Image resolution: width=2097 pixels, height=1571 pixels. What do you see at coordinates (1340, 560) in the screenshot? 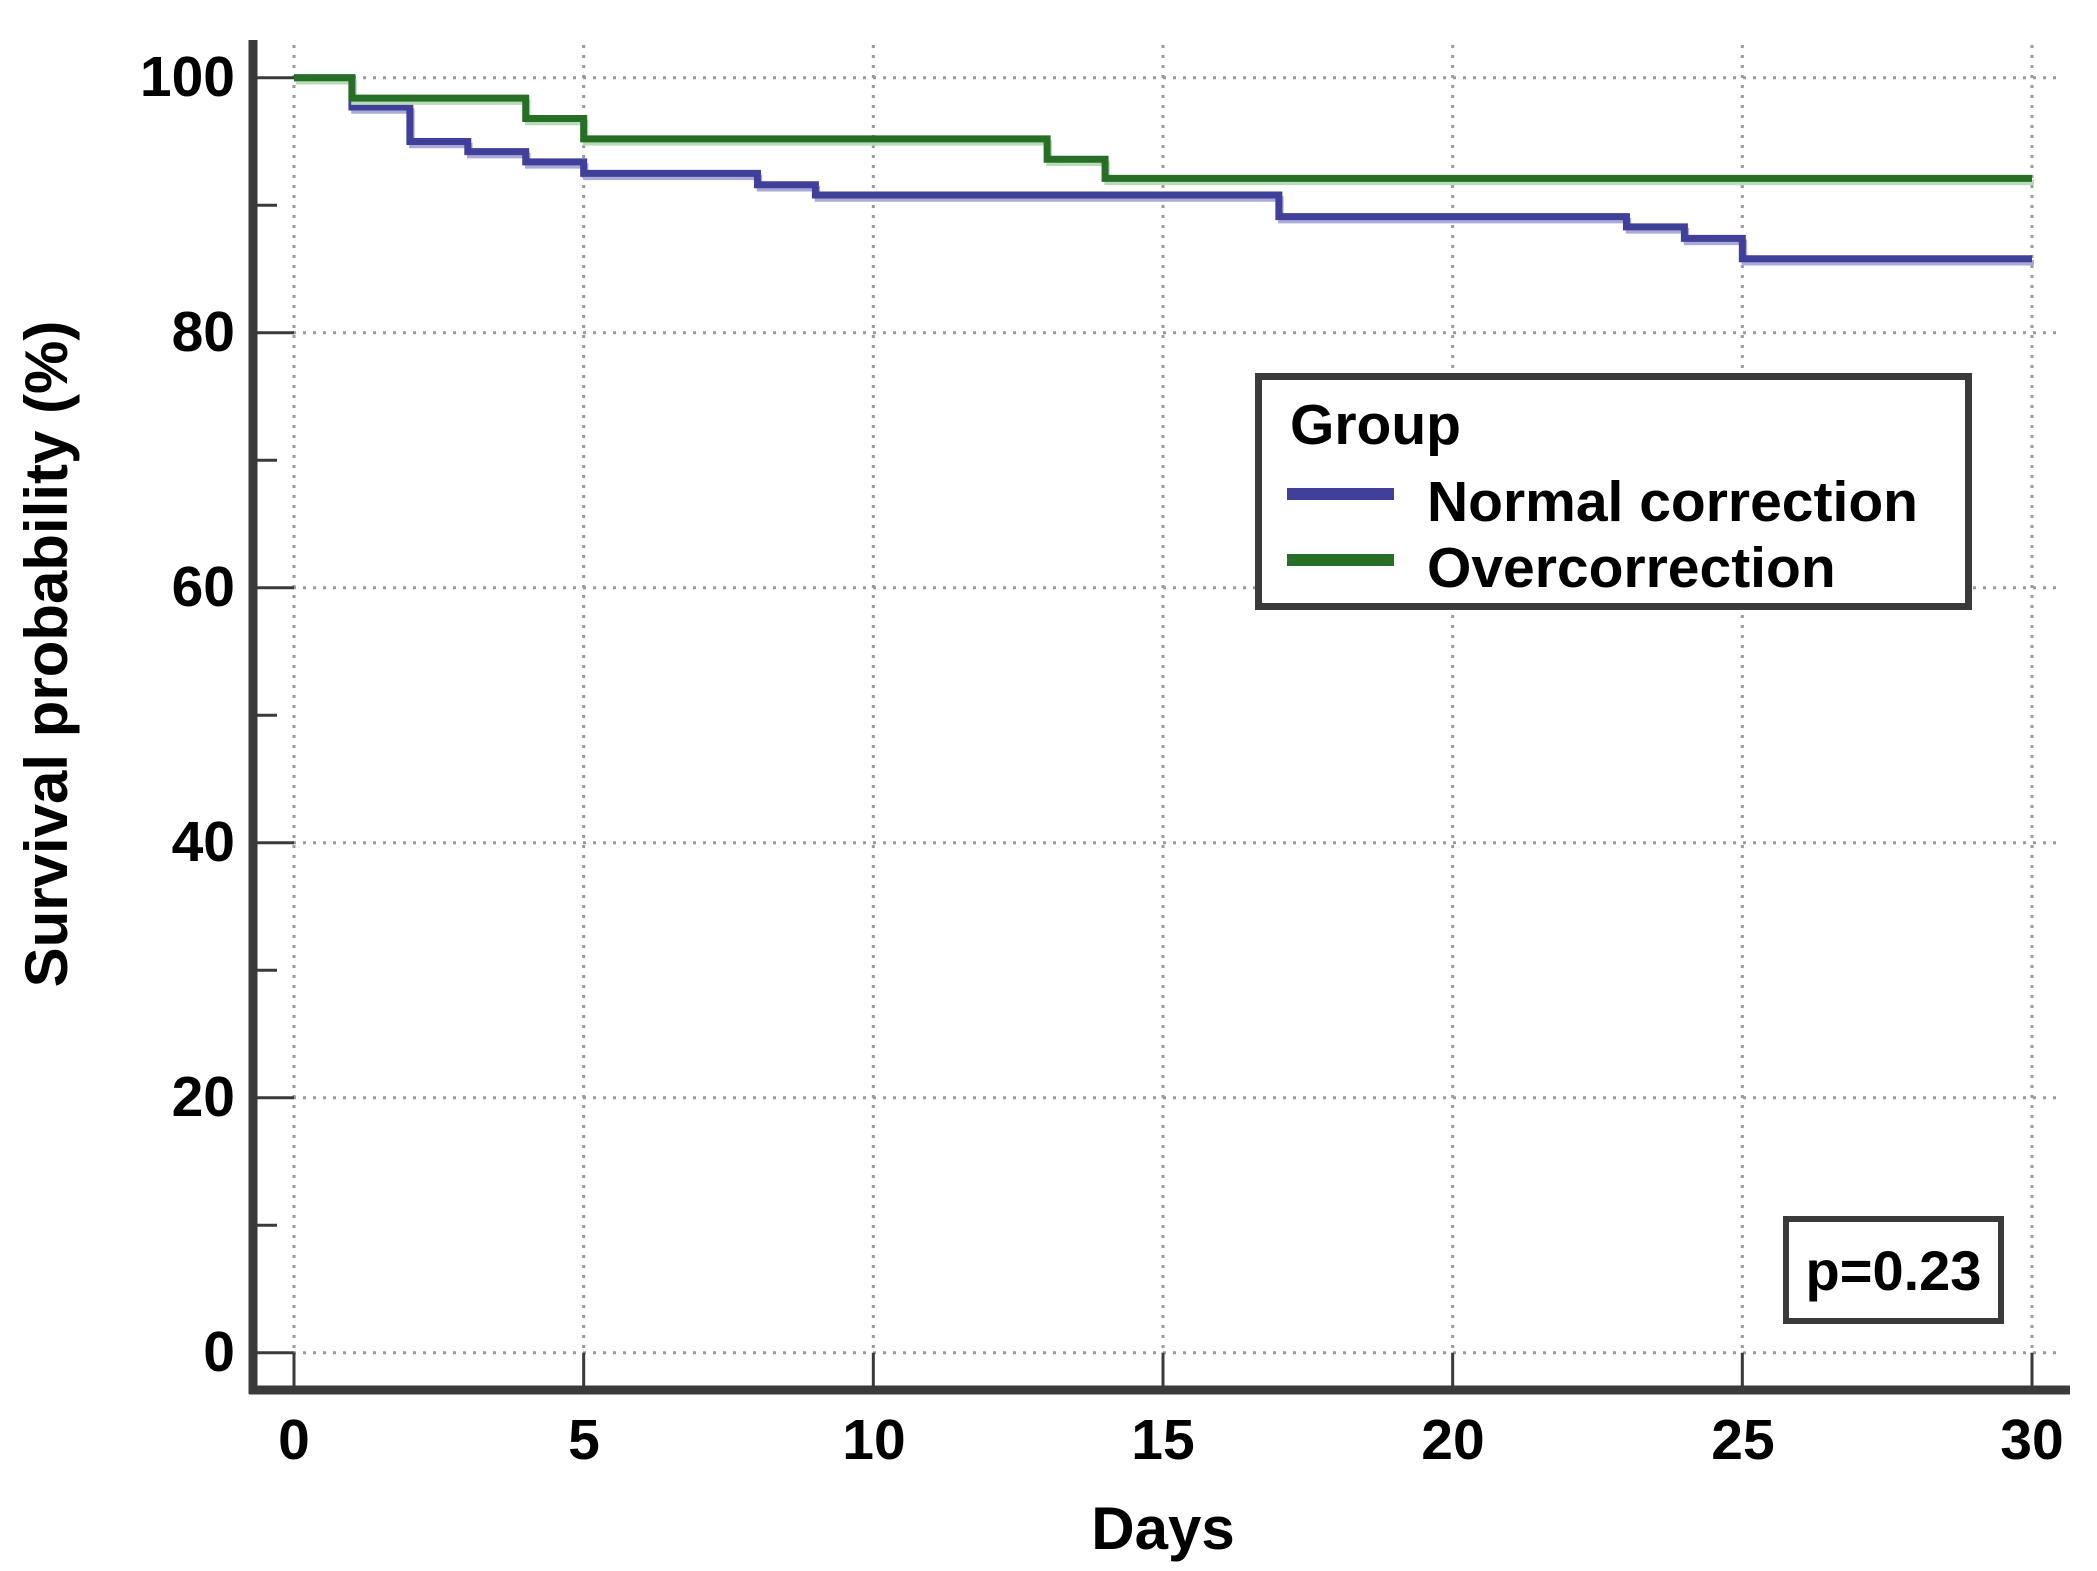
I see `legend-swatch-overcorrection` at bounding box center [1340, 560].